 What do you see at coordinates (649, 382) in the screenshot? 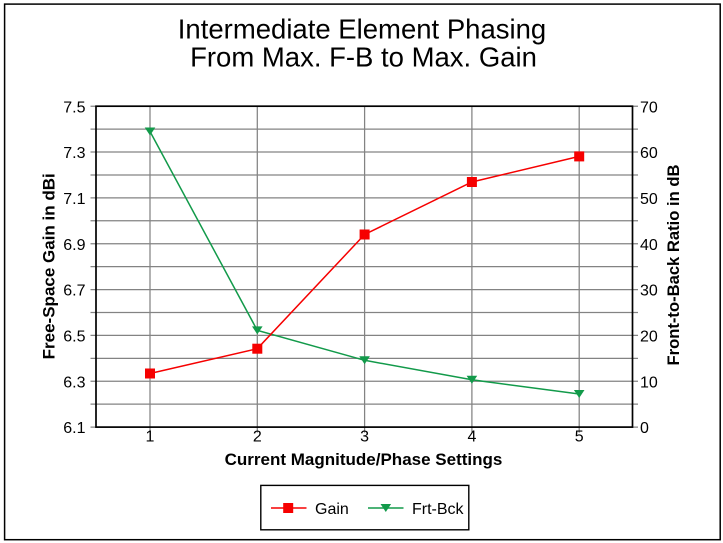
I see `svg-text: 10` at bounding box center [649, 382].